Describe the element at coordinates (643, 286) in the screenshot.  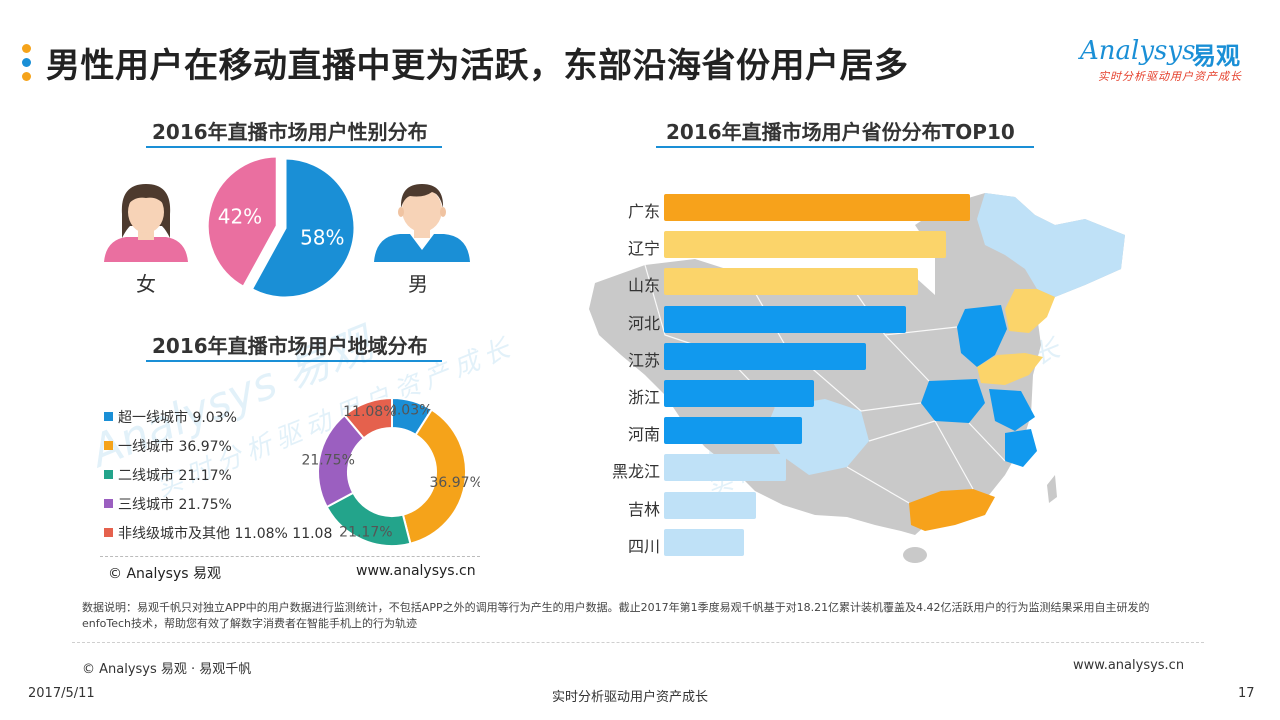
I see `province-label: 山东` at that location.